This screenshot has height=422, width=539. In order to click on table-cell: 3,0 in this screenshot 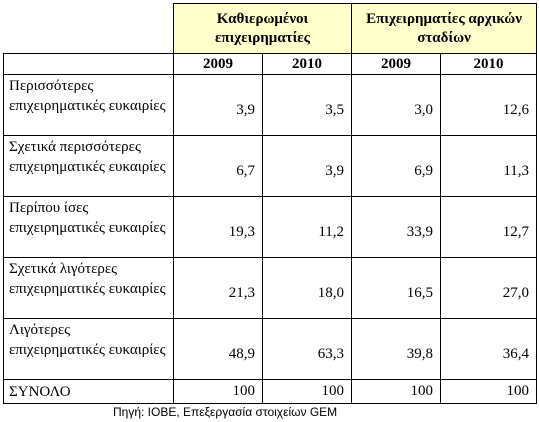, I will do `click(396, 105)`.